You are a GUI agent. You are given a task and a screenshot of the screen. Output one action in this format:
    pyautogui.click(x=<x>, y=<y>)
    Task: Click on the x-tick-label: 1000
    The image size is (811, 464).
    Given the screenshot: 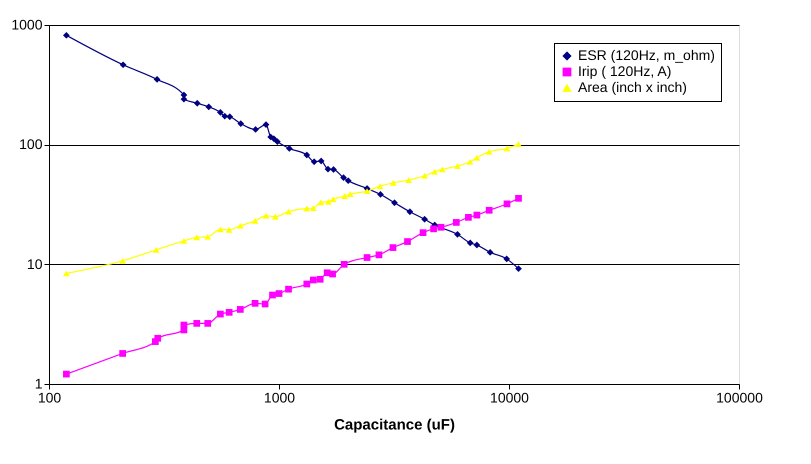 What is the action you would take?
    pyautogui.click(x=280, y=398)
    